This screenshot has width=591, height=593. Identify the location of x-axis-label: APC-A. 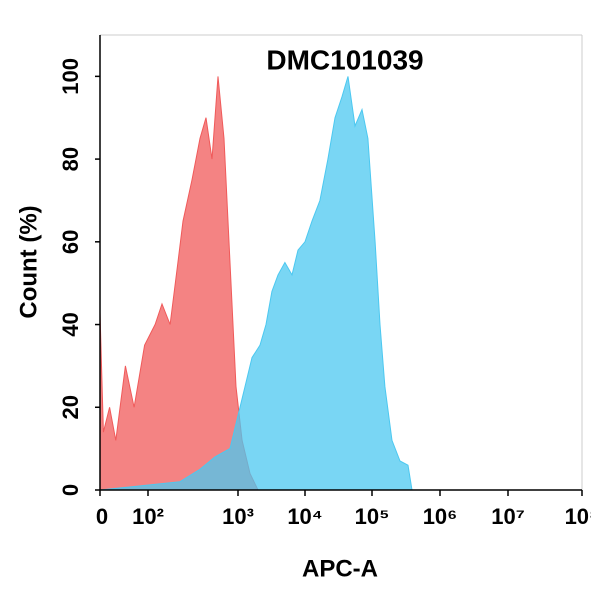
(340, 568).